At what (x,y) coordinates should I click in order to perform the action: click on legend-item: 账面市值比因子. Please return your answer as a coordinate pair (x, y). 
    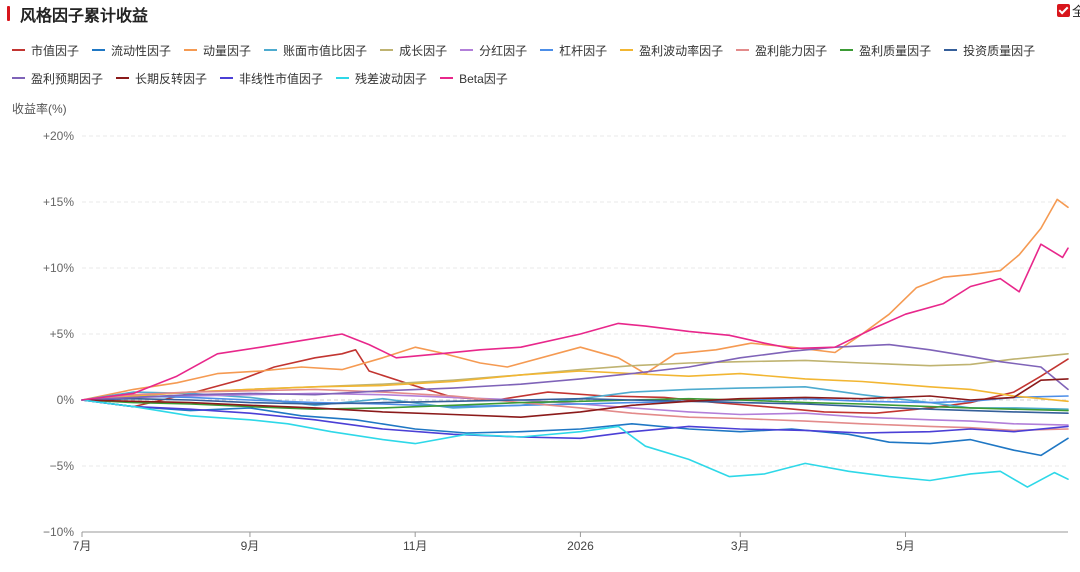
    Looking at the image, I should click on (315, 50).